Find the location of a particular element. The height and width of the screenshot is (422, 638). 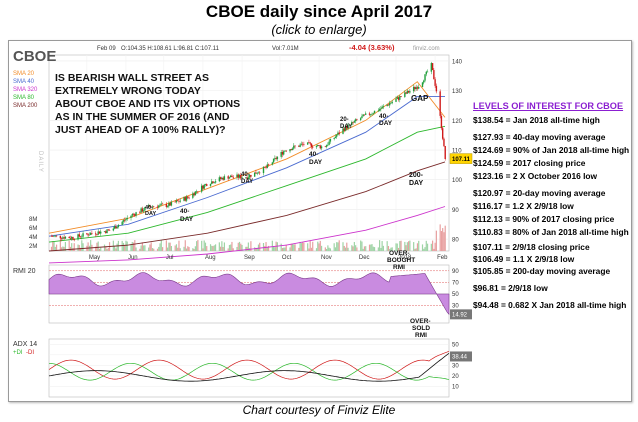

x-tick-label: Dec is located at coordinates (364, 258).